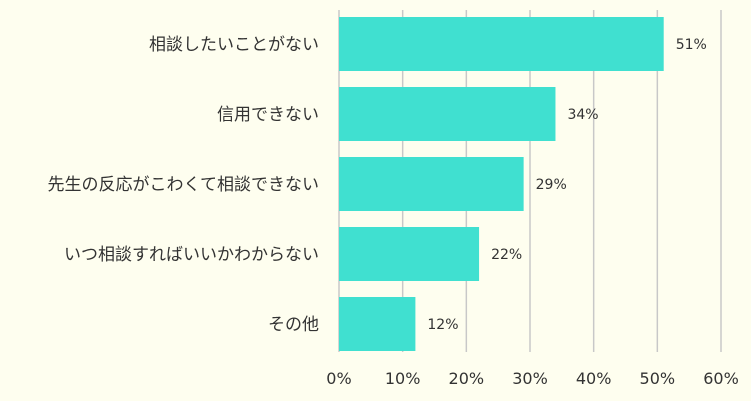  What do you see at coordinates (184, 185) in the screenshot?
I see `category-label: 先生の反応がこわくて相談できない` at bounding box center [184, 185].